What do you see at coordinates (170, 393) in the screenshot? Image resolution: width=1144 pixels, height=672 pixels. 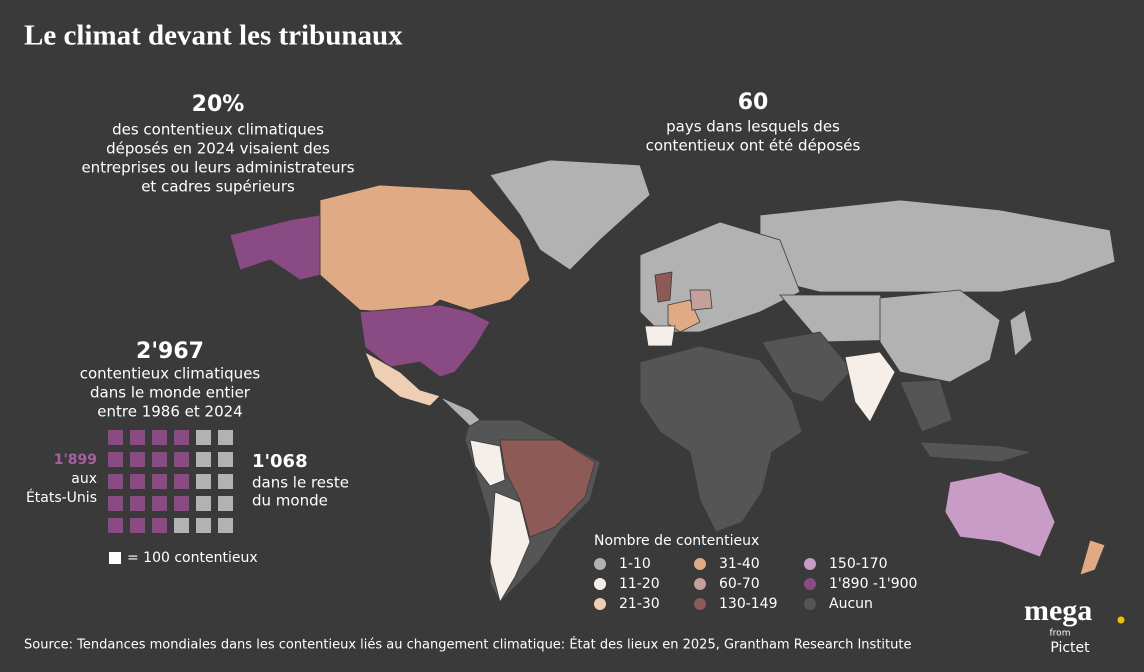 I see `stat-line: dans le monde entier` at bounding box center [170, 393].